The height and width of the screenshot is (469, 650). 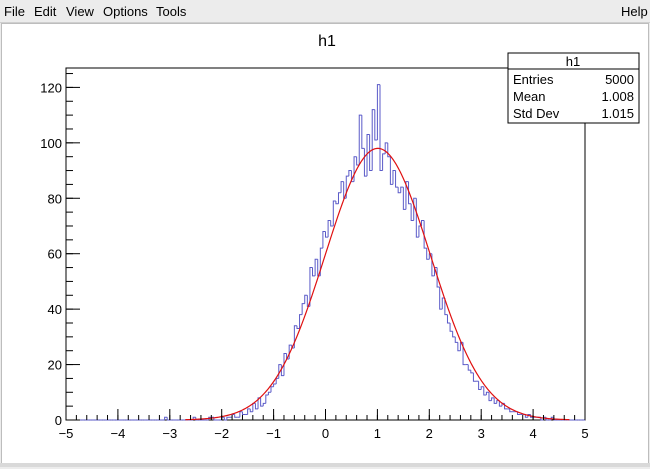 What do you see at coordinates (169, 433) in the screenshot?
I see `x-tick-label: −3` at bounding box center [169, 433].